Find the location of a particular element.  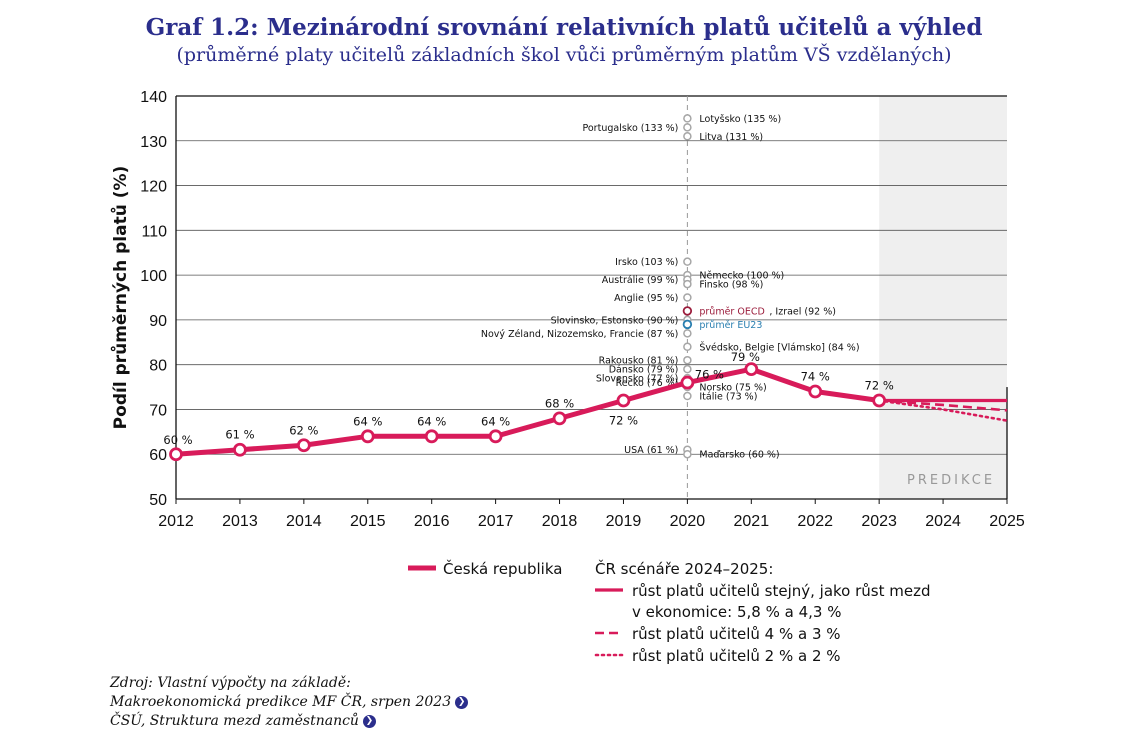

scenario-line-dotted is located at coordinates (943, 410).